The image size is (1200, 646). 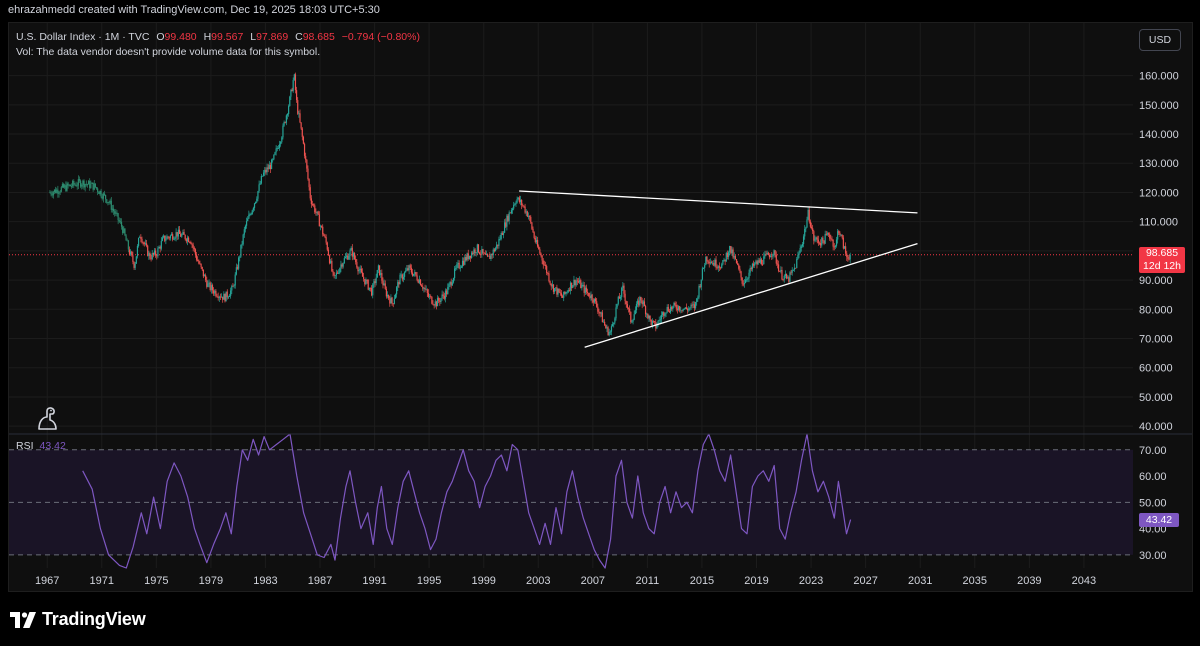 I want to click on trendline-upper, so click(x=718, y=202).